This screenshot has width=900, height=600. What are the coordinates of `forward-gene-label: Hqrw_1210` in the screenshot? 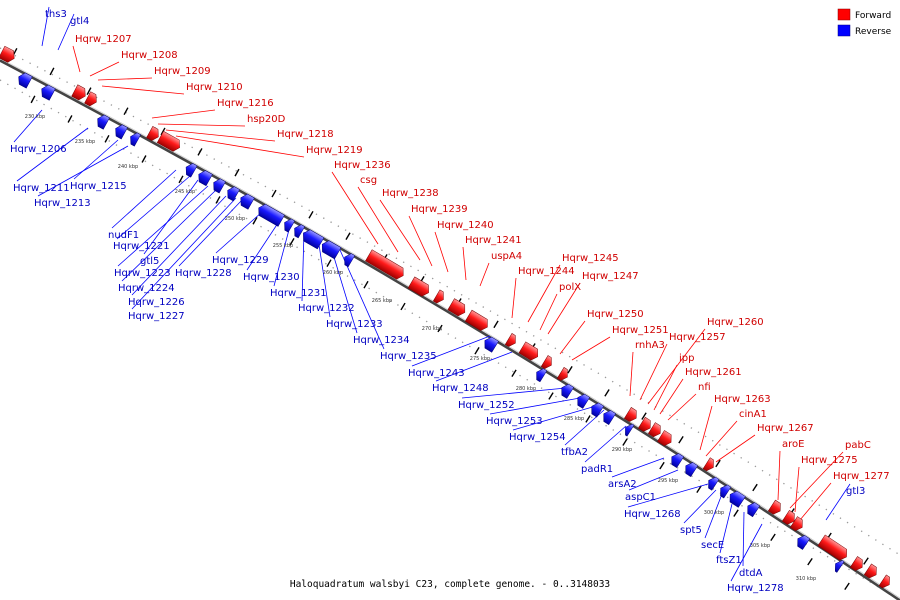 It's located at (214, 87).